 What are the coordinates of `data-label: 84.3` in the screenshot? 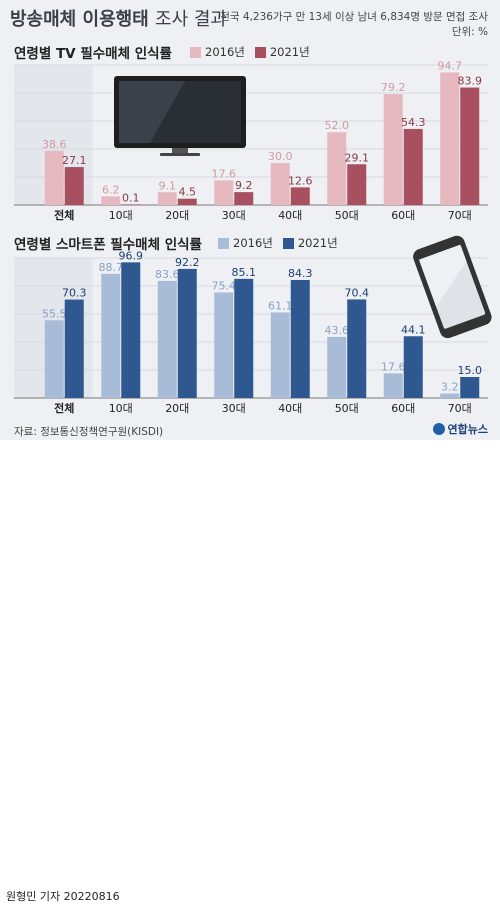 It's located at (300, 273).